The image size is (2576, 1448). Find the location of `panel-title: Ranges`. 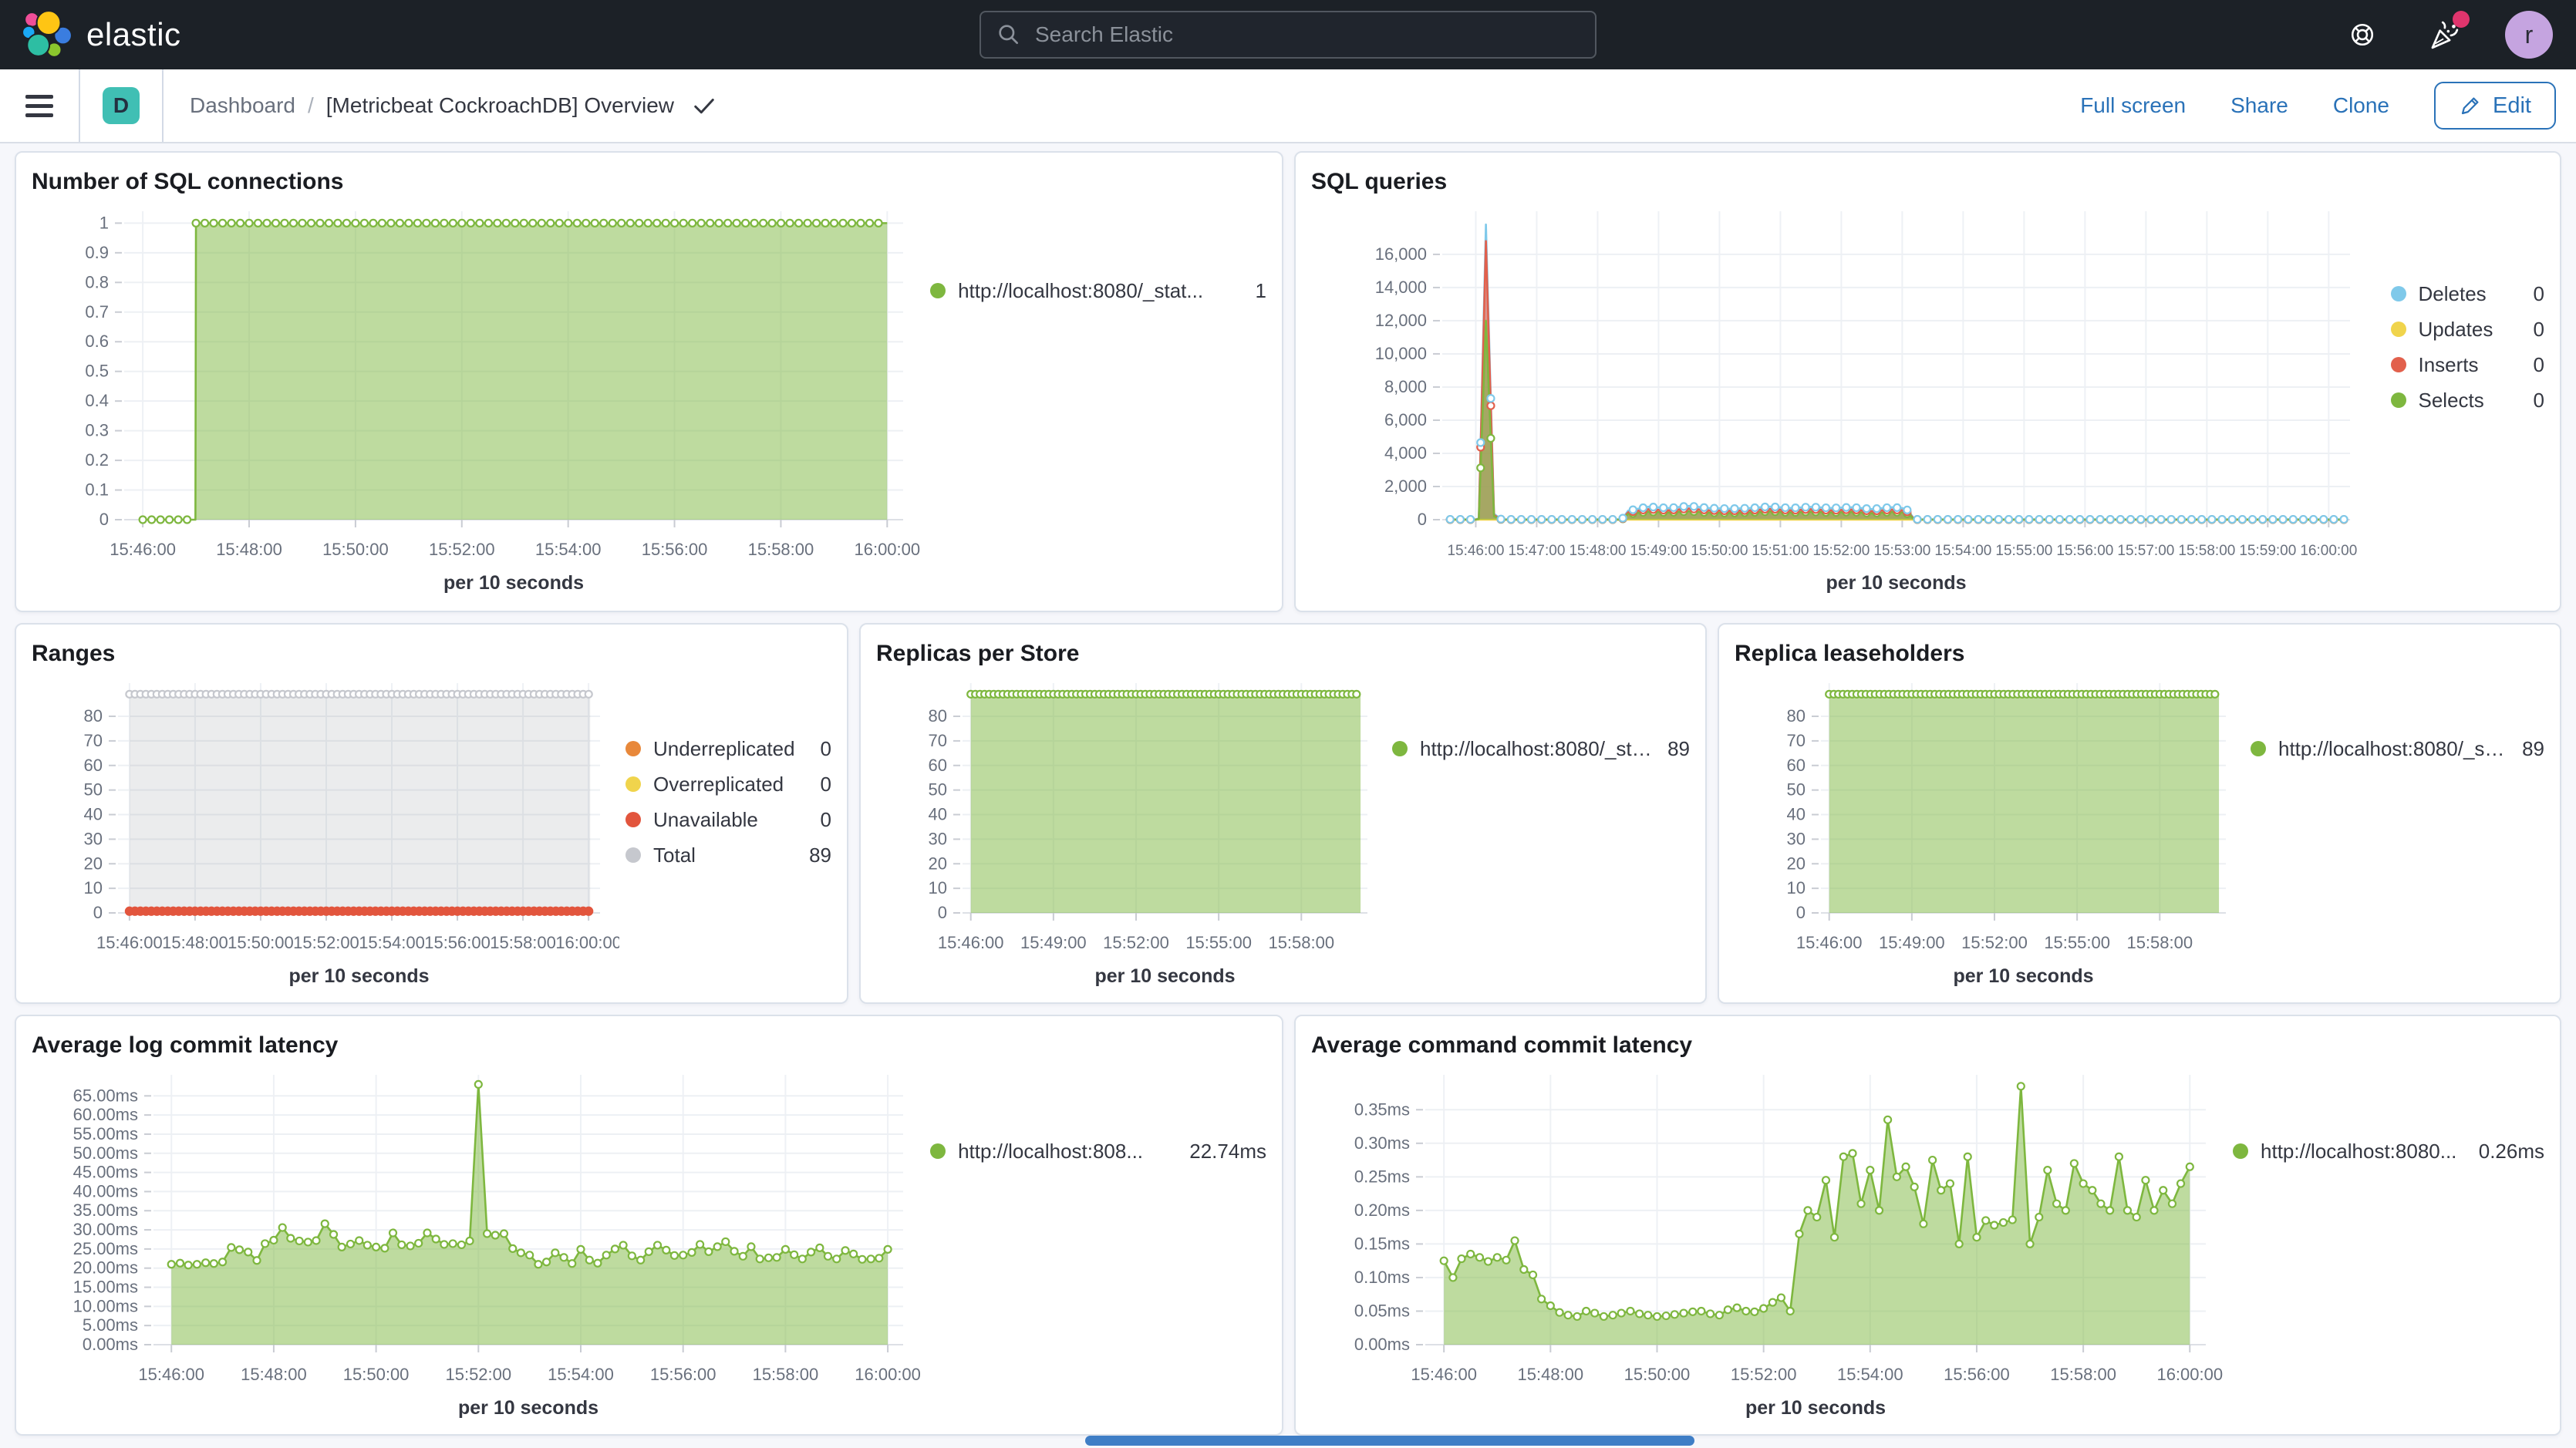

panel-title: Ranges is located at coordinates (74, 653).